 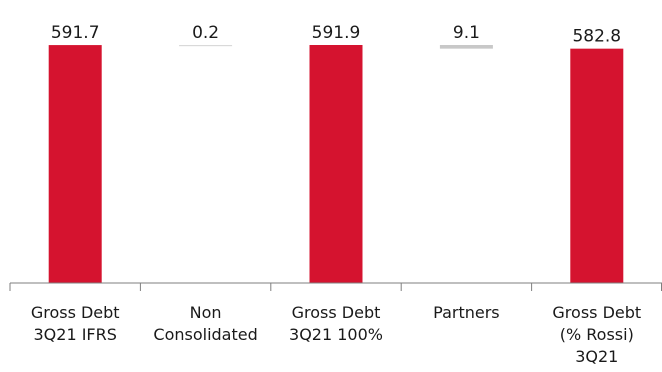 I want to click on value-label-3: 9.1, so click(x=466, y=33).